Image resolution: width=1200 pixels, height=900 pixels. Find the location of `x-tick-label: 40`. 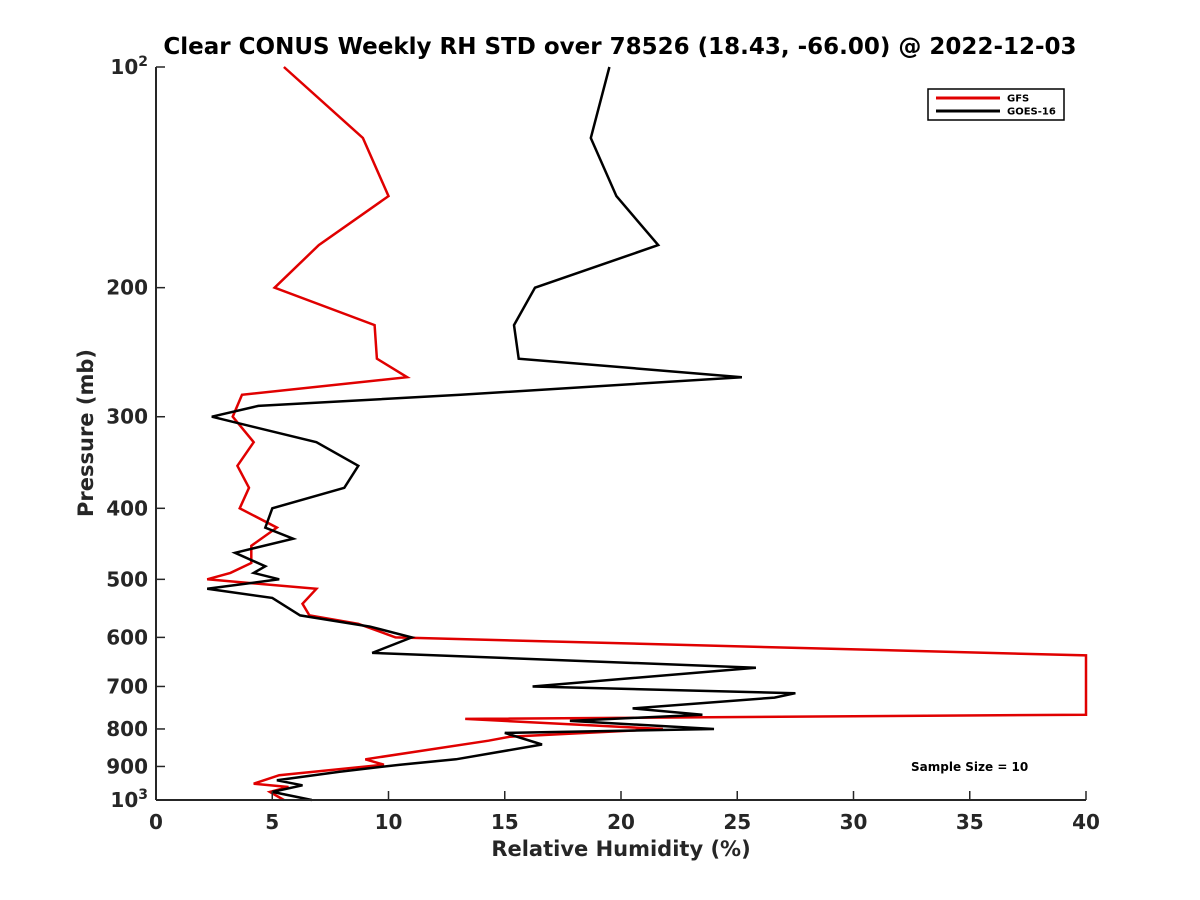

x-tick-label: 40 is located at coordinates (1086, 822).